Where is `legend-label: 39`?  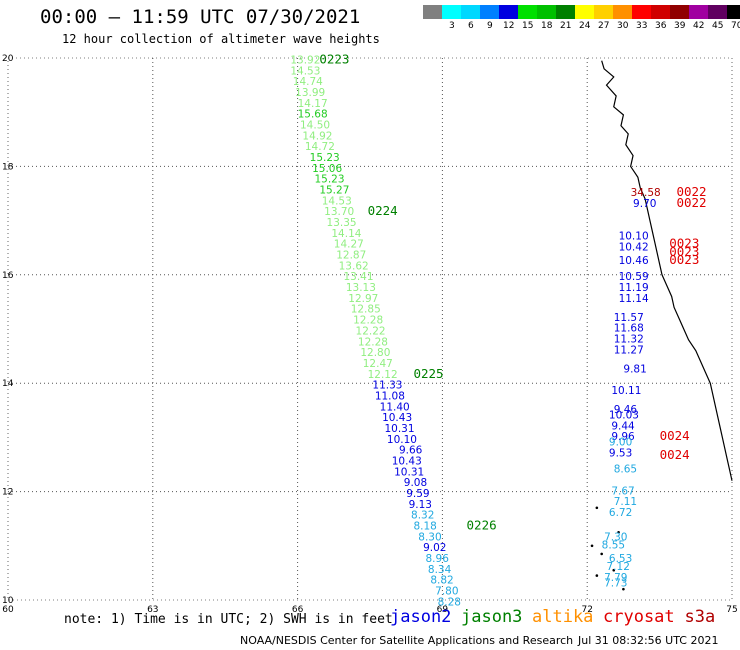 legend-label: 39 is located at coordinates (680, 26).